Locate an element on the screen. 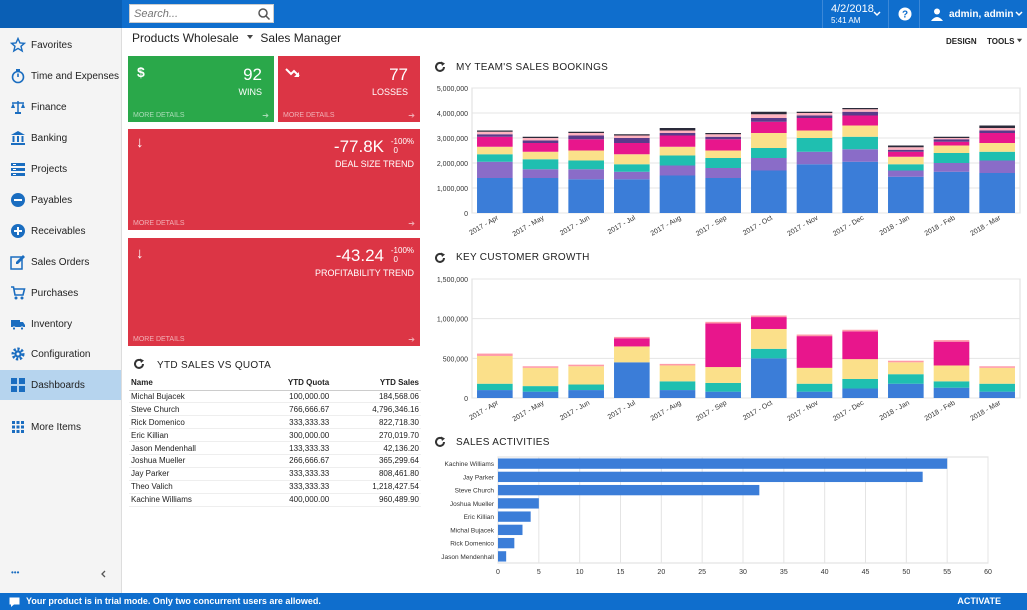 This screenshot has height=610, width=1027. wins-tile: $ 92 WINS MORE DETAILS ➔ is located at coordinates (201, 89).